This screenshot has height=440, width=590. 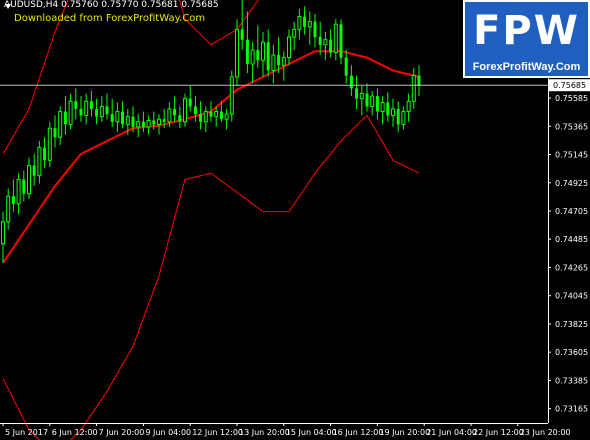 What do you see at coordinates (8, 6) in the screenshot?
I see `dropdown-triangle-icon` at bounding box center [8, 6].